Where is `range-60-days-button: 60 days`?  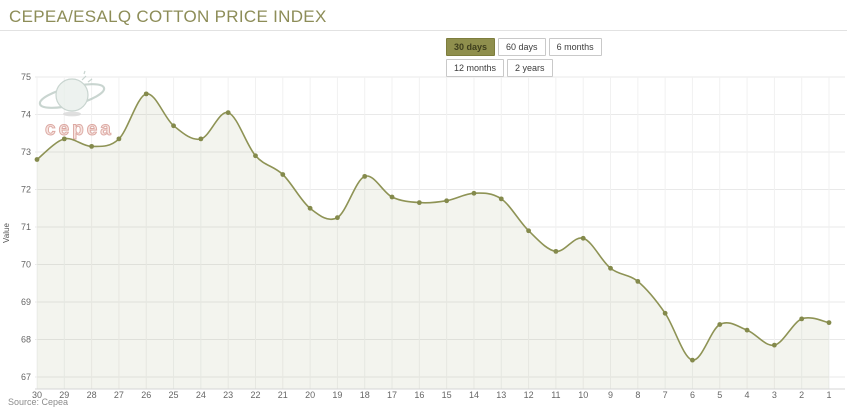 range-60-days-button: 60 days is located at coordinates (522, 47).